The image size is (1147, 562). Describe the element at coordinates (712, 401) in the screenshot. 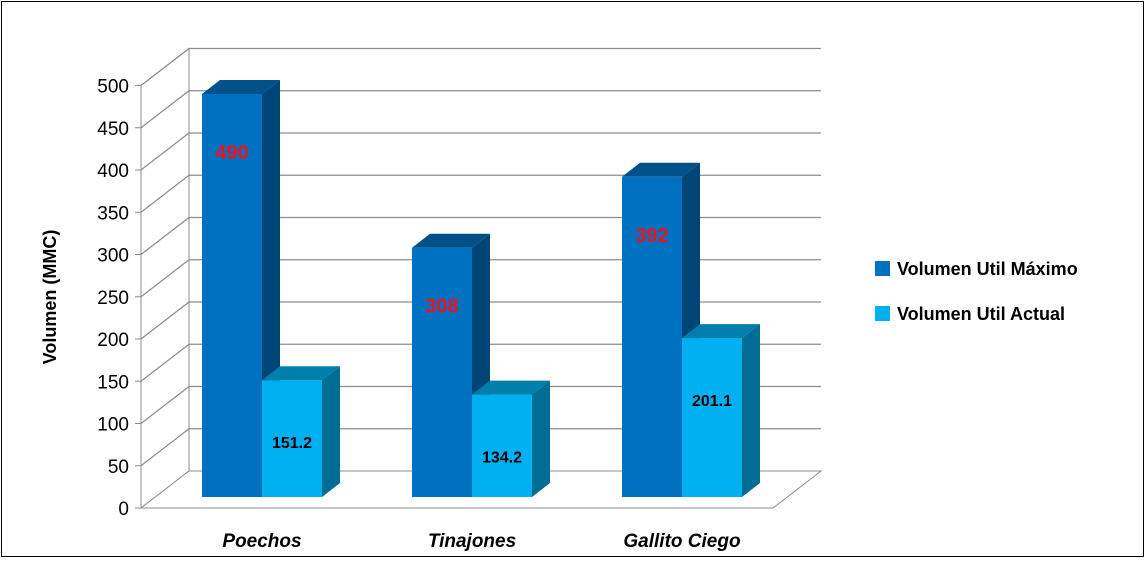

I see `data-label: 201.1` at that location.